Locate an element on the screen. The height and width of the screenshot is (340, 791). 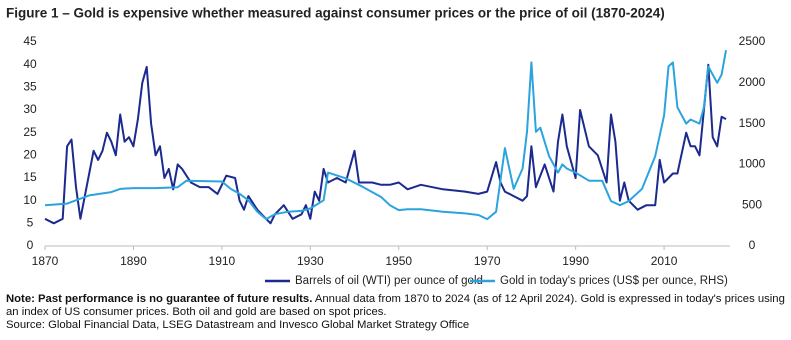
y2-tick-label: 2500 is located at coordinates (752, 41).